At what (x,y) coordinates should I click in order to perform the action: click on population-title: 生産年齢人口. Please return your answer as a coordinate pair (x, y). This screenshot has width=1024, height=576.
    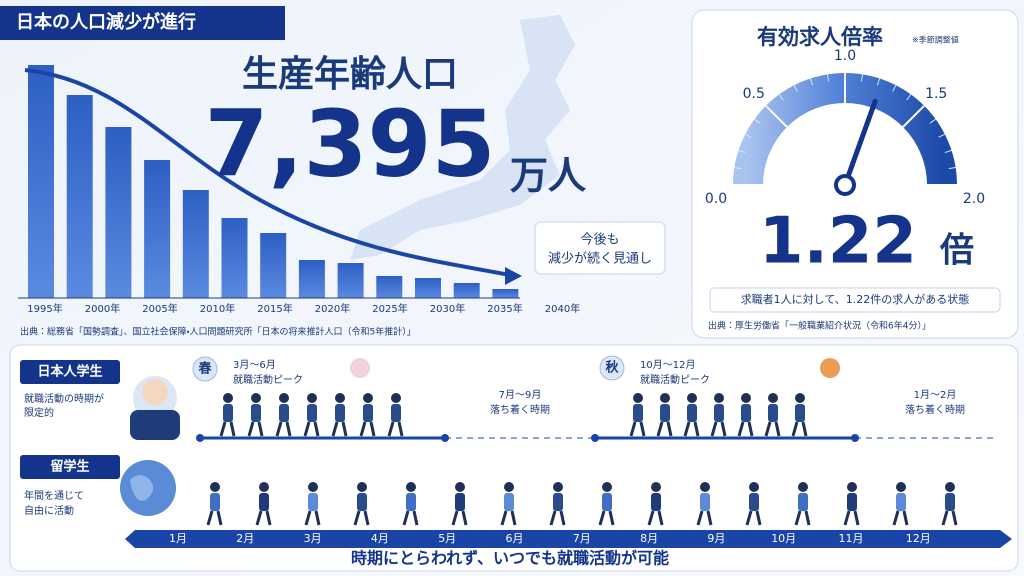
    Looking at the image, I should click on (350, 74).